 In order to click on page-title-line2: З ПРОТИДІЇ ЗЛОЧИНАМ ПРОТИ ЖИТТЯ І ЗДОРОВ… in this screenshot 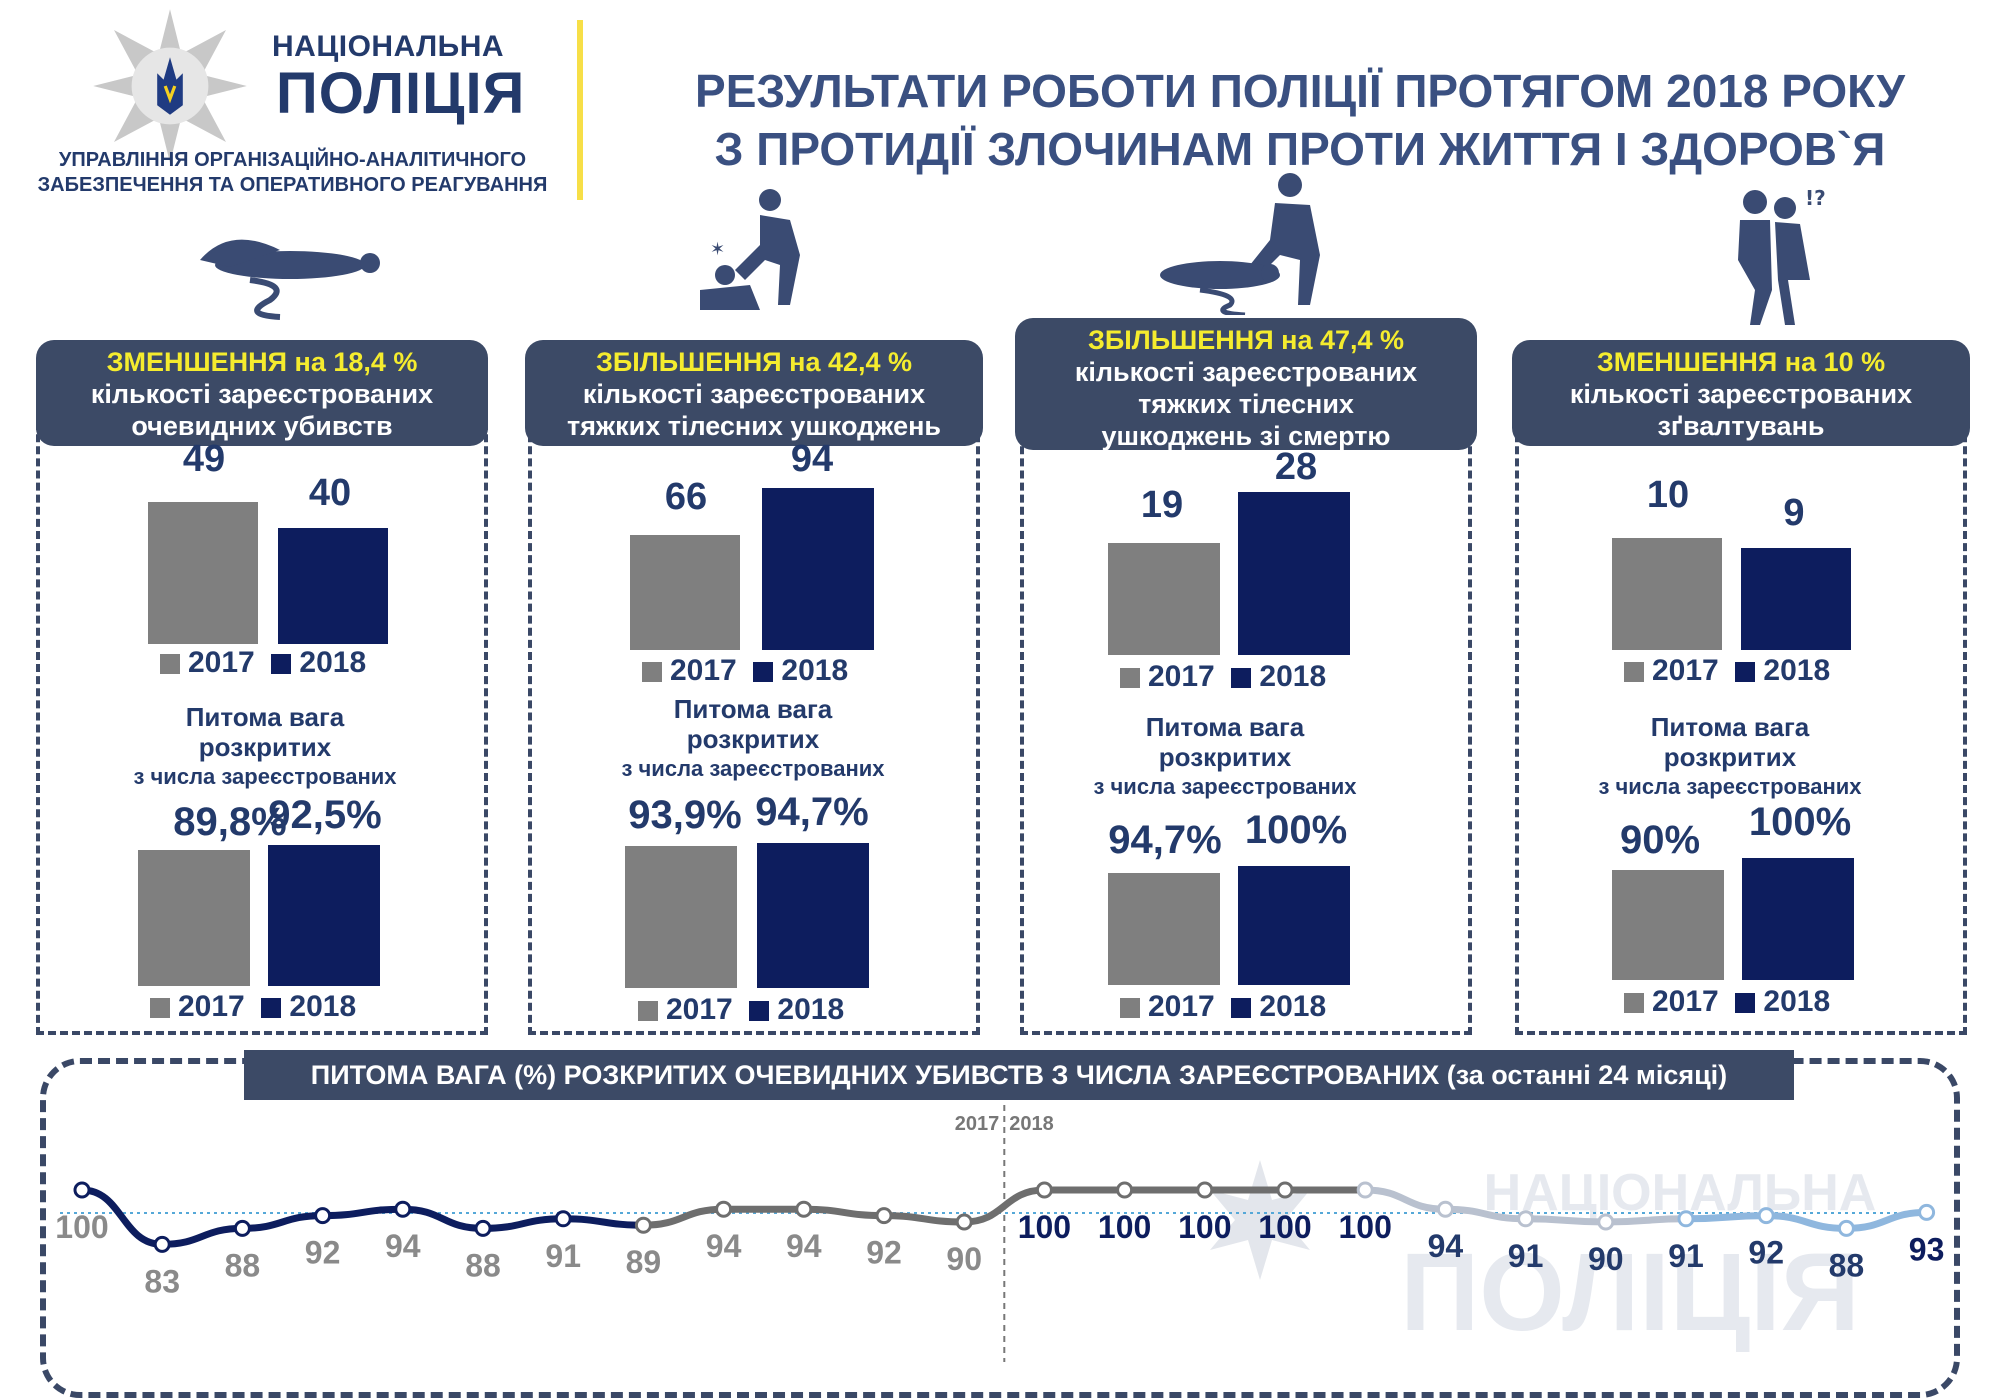, I will do `click(1300, 149)`.